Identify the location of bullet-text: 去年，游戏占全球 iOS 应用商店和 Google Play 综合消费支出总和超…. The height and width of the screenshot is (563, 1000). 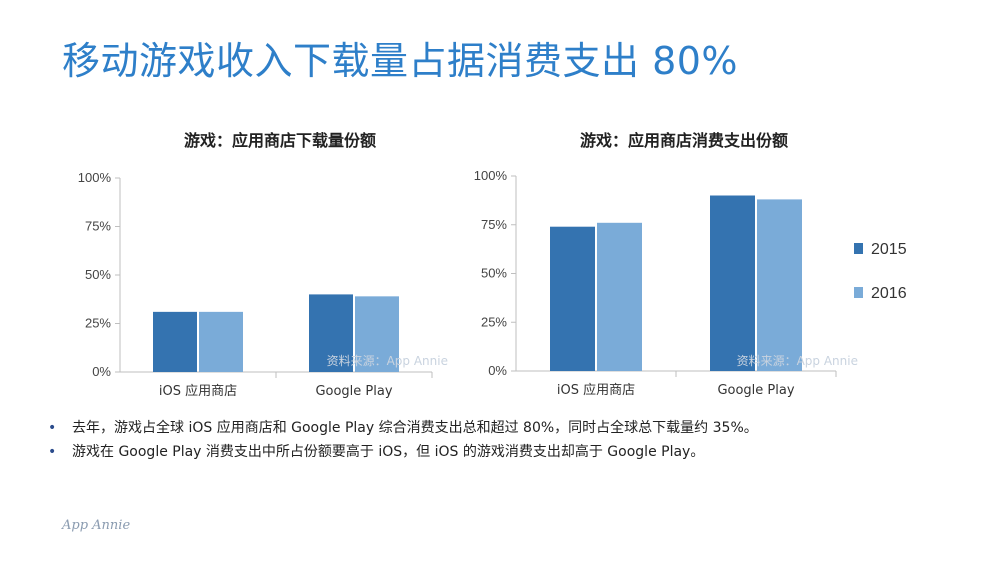
(415, 428).